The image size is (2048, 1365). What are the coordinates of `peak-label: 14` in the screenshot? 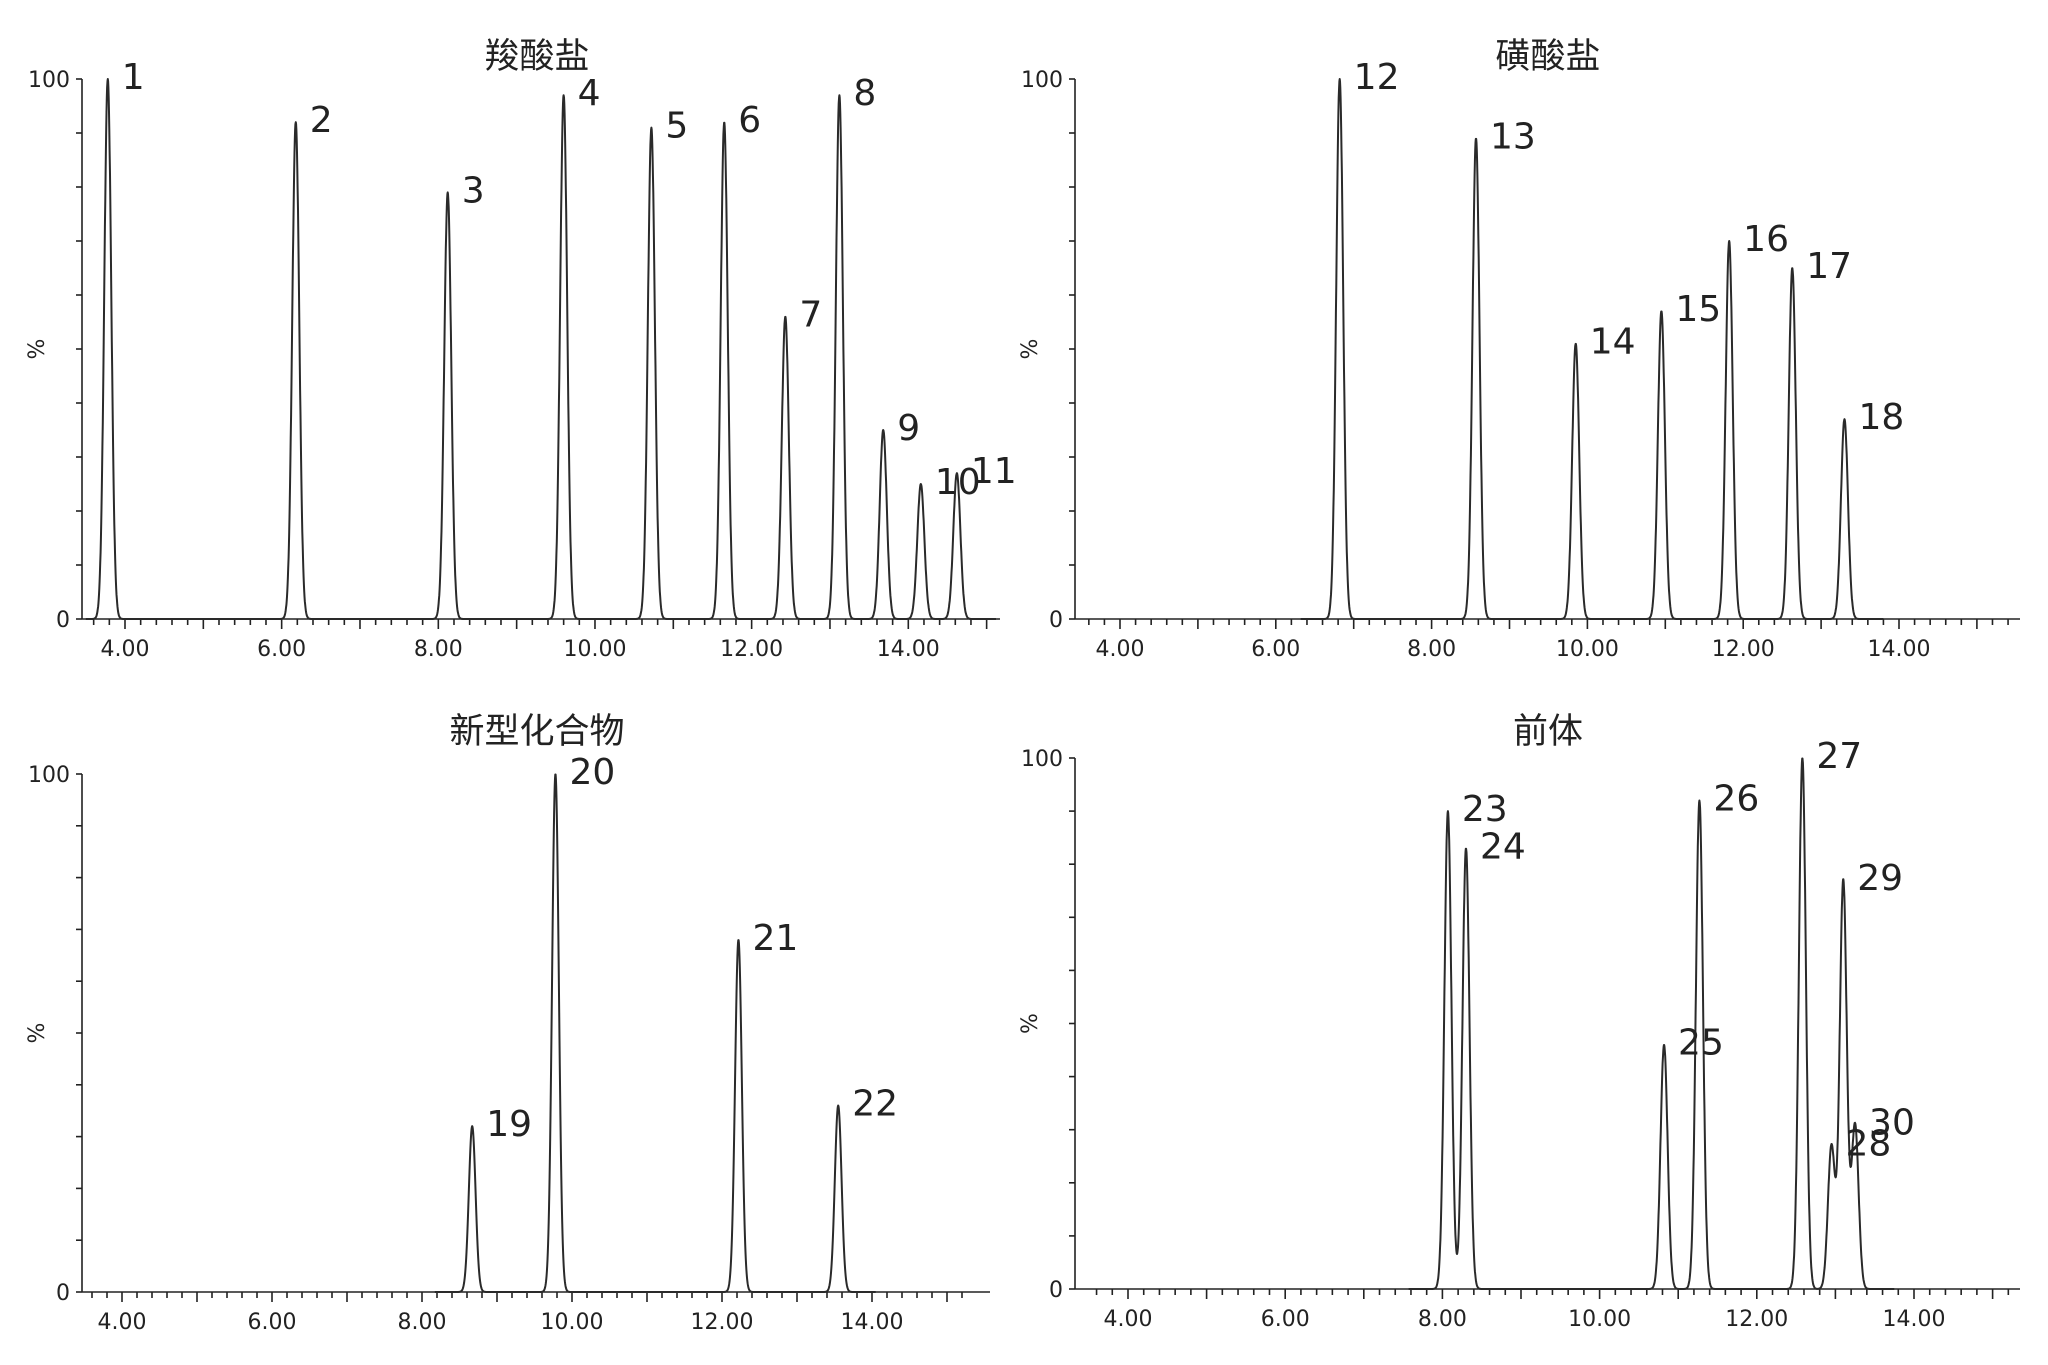 It's located at (1613, 342).